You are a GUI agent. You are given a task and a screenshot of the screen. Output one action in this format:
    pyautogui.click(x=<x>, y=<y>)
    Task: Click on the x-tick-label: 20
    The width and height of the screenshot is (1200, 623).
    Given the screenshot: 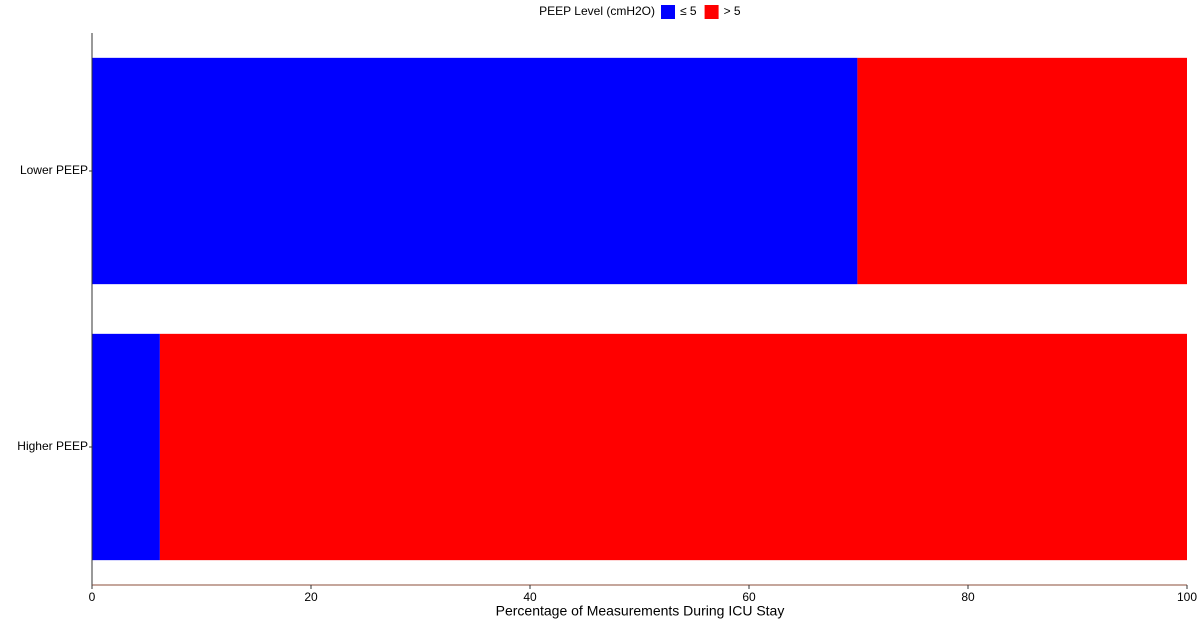 What is the action you would take?
    pyautogui.click(x=311, y=597)
    